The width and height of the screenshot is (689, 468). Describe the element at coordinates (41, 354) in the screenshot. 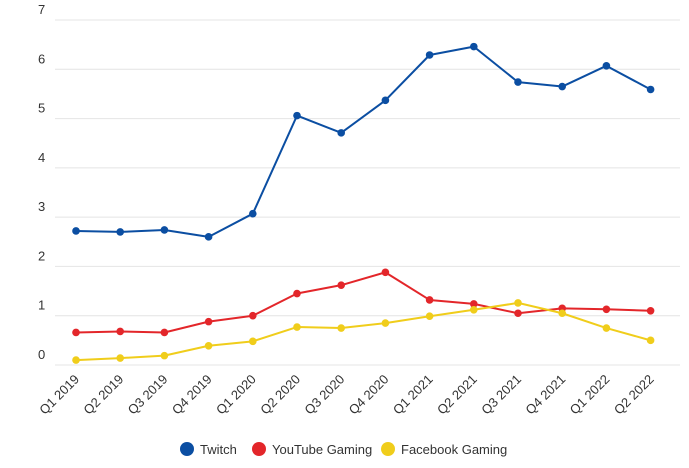

I see `y-tick-label: 0` at that location.